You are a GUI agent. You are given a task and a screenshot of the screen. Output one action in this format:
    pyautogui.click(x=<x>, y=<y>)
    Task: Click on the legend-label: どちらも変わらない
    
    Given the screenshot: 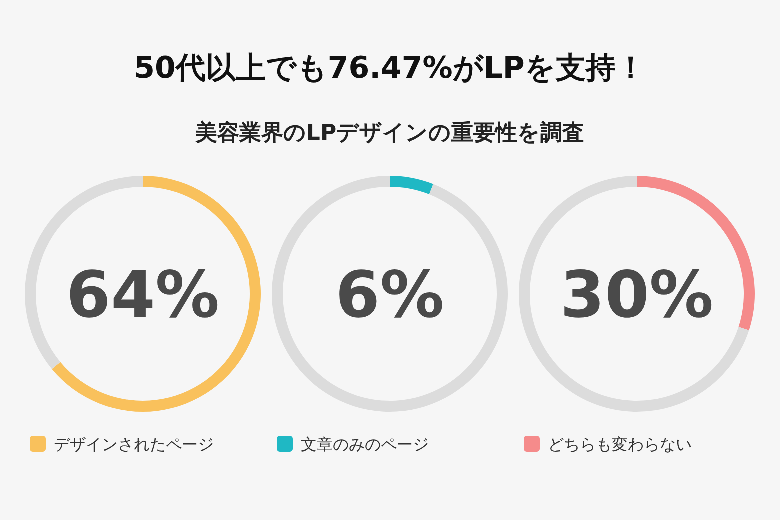 What is the action you would take?
    pyautogui.click(x=620, y=444)
    